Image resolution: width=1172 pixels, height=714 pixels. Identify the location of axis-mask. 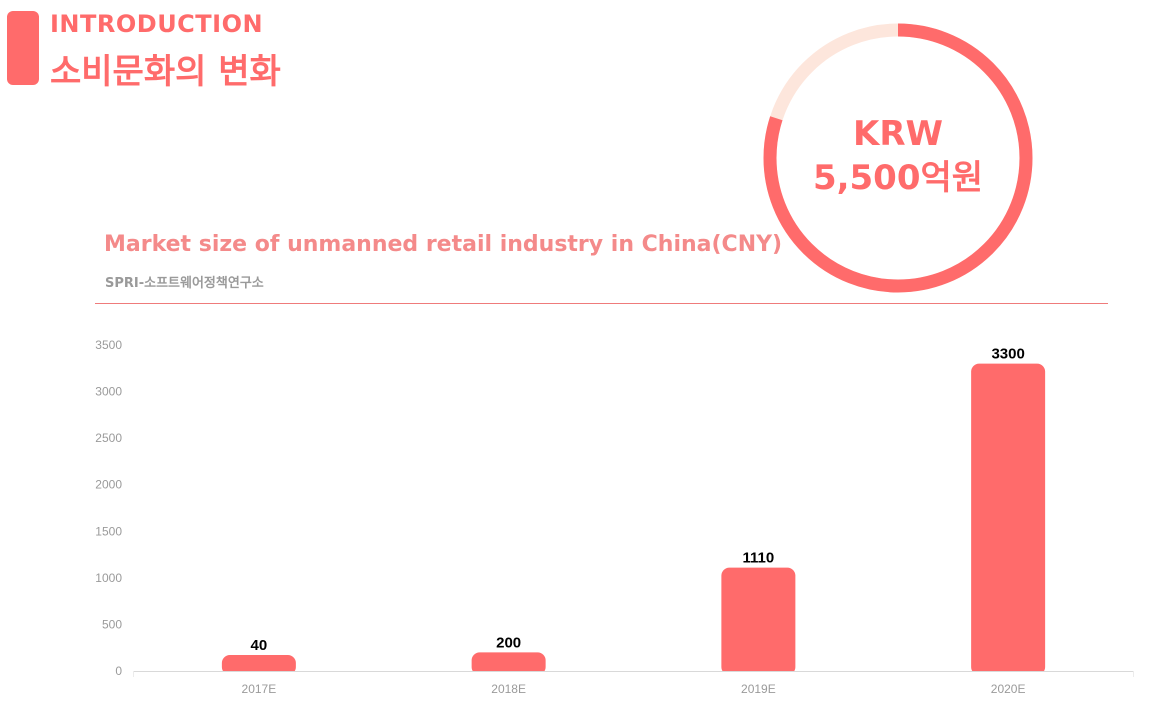
(633, 674).